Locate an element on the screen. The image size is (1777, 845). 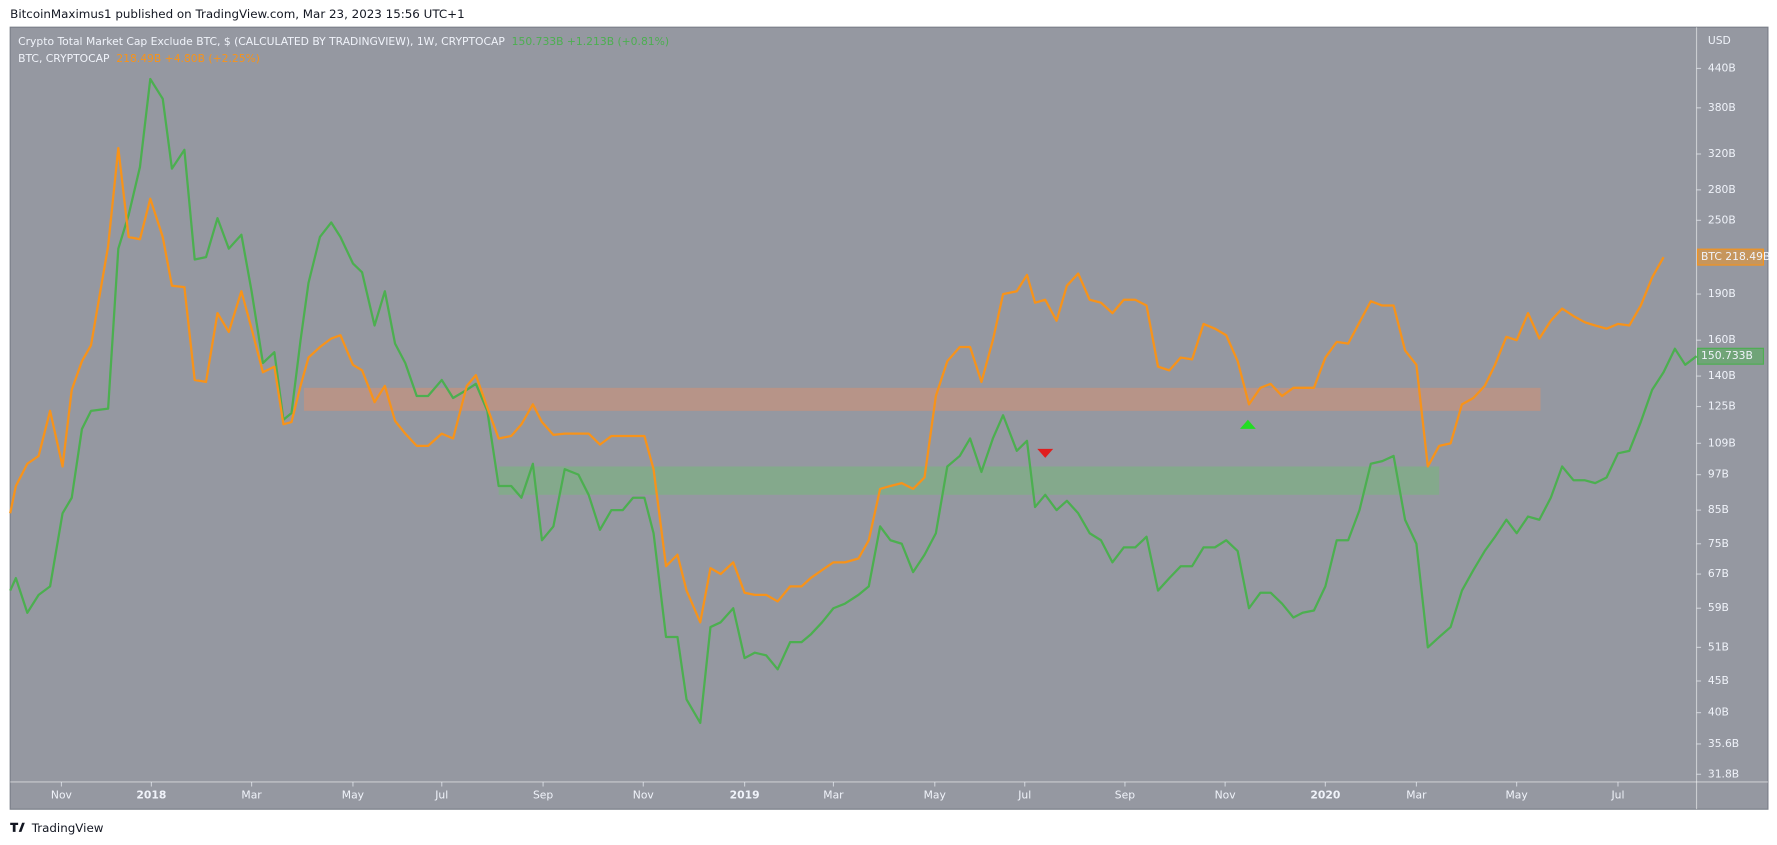
y-tick-label: 45B is located at coordinates (1718, 680).